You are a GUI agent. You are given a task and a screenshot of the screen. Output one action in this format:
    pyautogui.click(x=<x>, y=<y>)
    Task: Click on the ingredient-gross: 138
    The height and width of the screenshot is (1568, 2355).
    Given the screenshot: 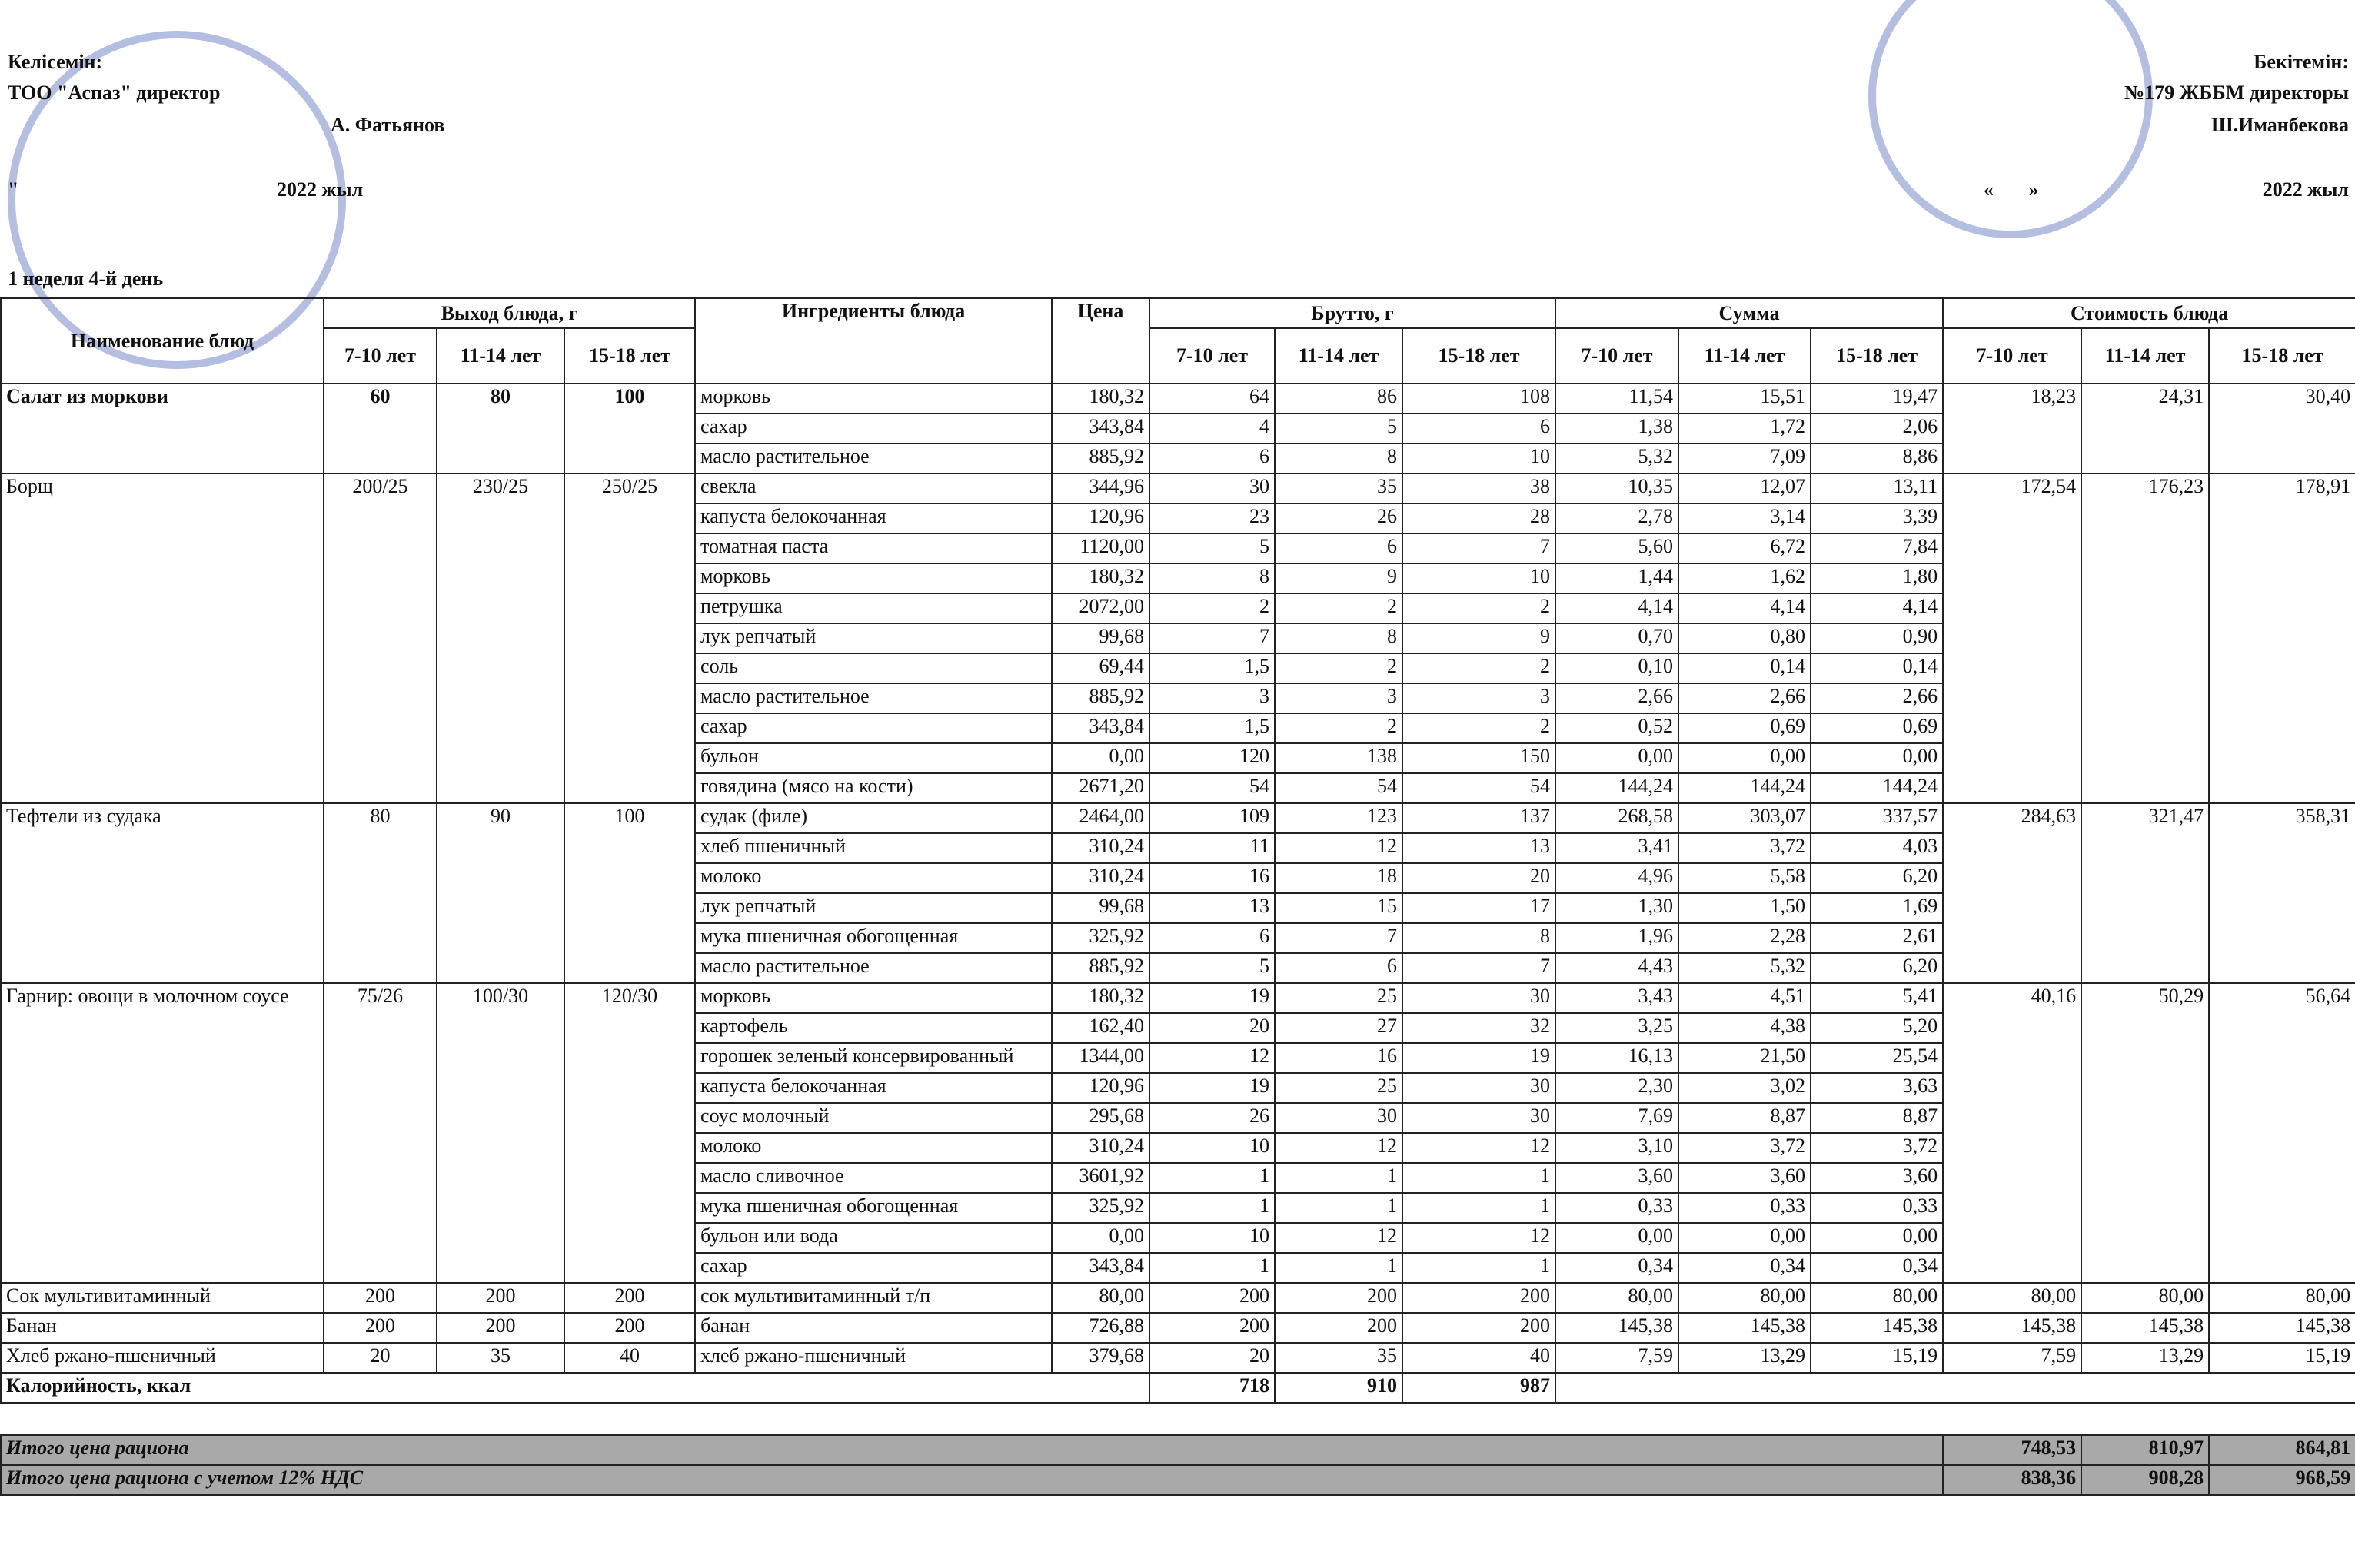 What is the action you would take?
    pyautogui.click(x=1339, y=758)
    